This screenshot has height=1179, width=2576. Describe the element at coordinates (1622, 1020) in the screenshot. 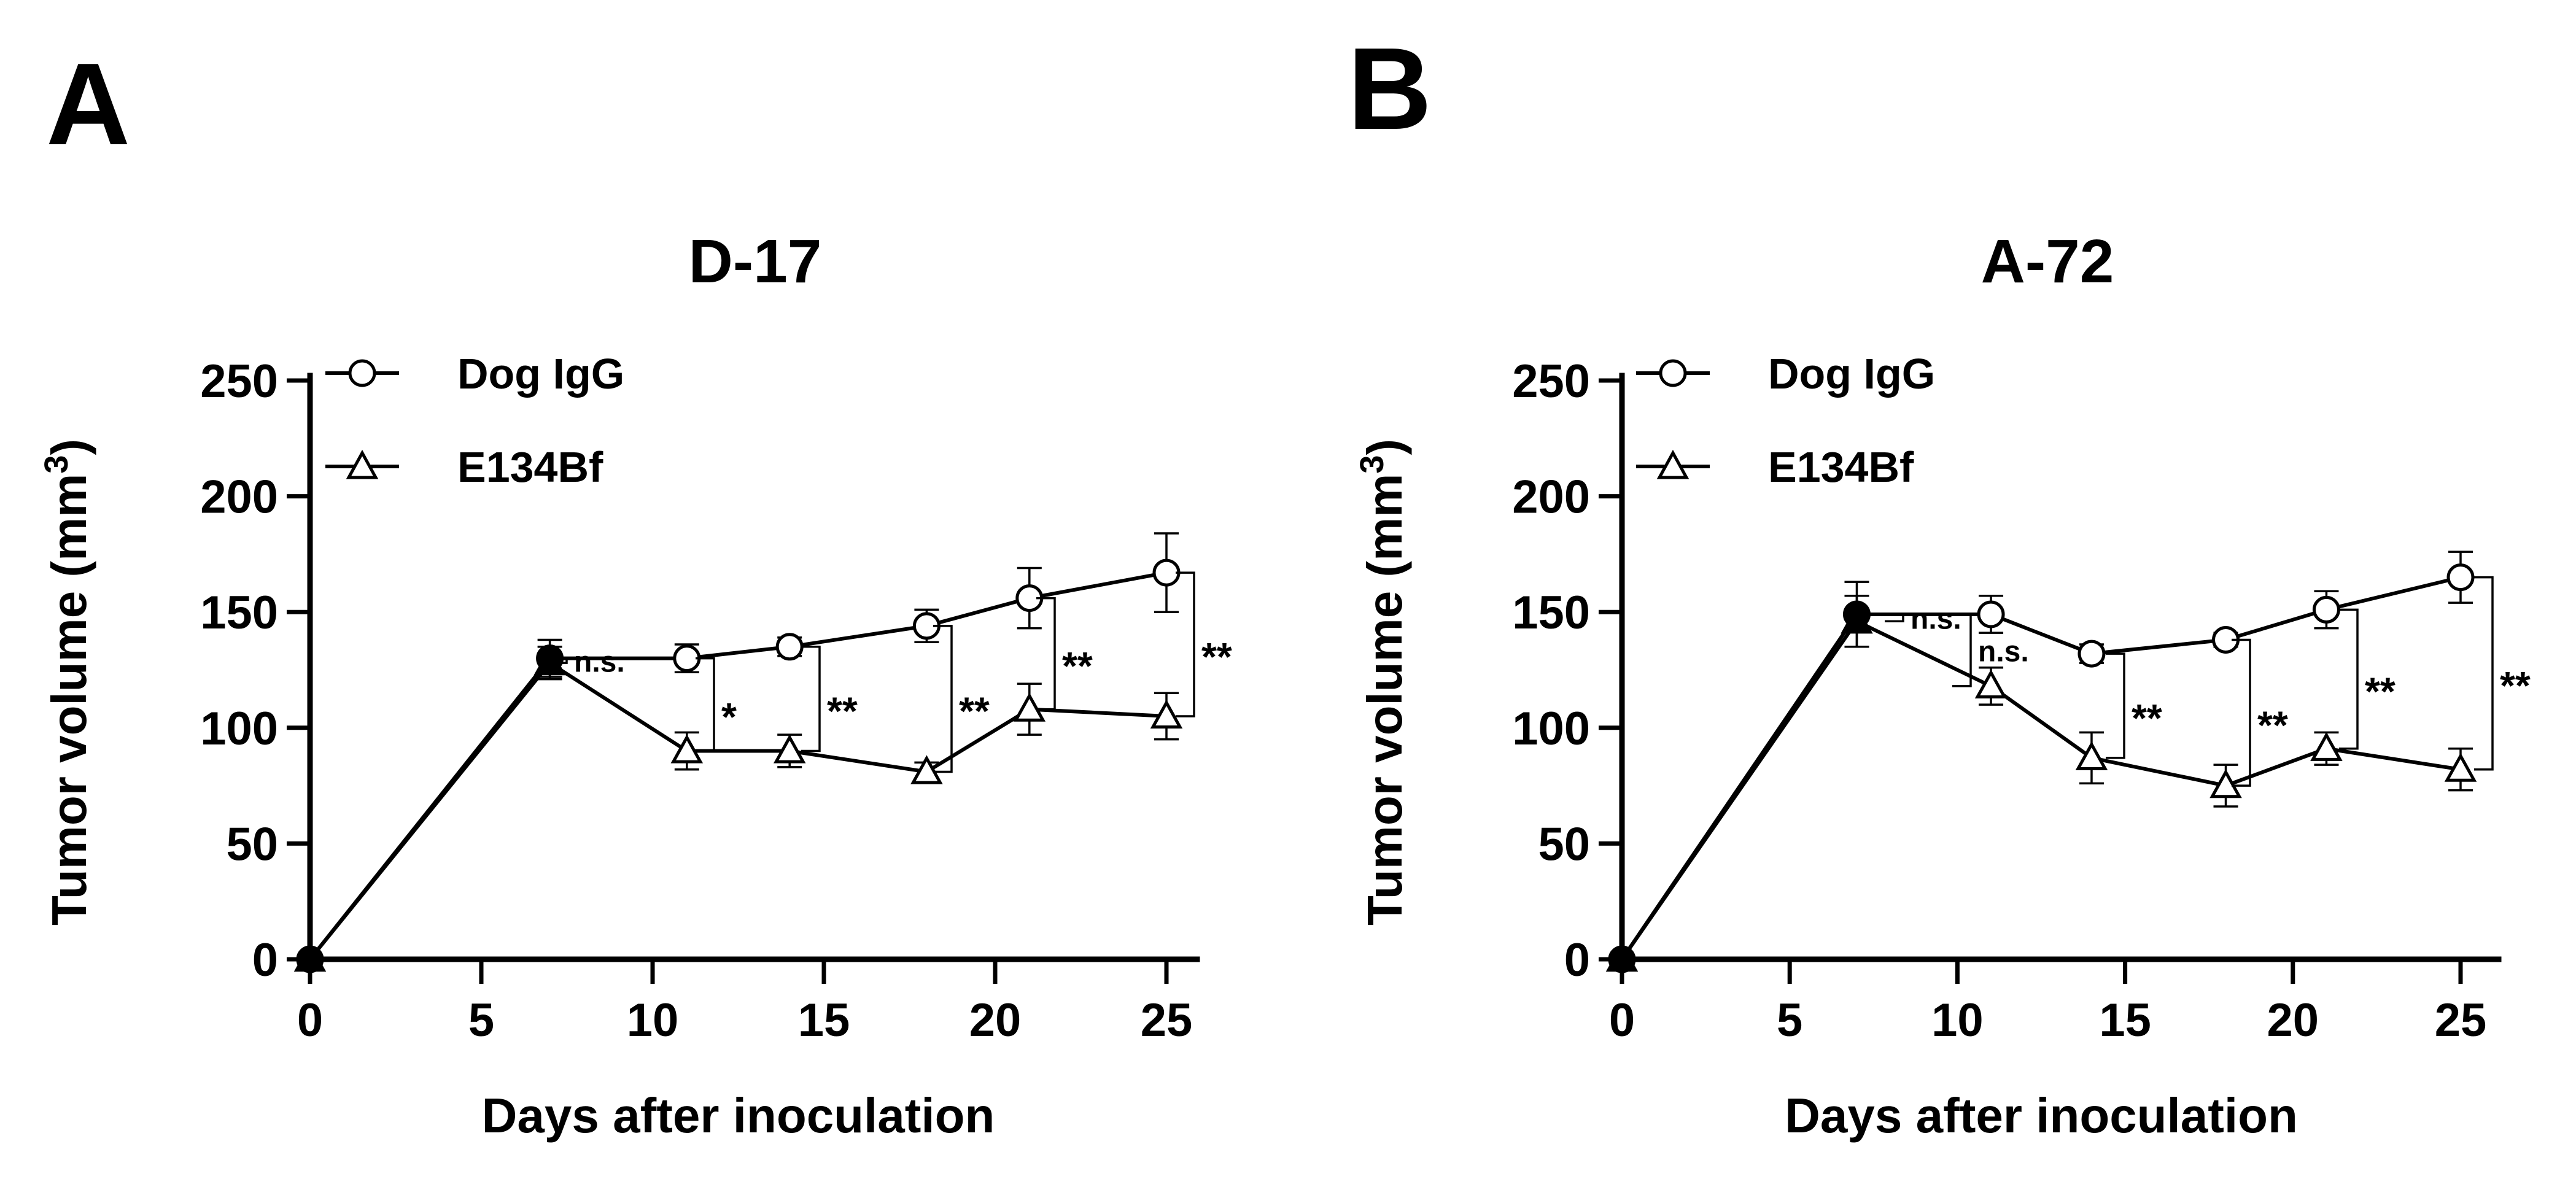

I see `x-tick-label: 0` at that location.